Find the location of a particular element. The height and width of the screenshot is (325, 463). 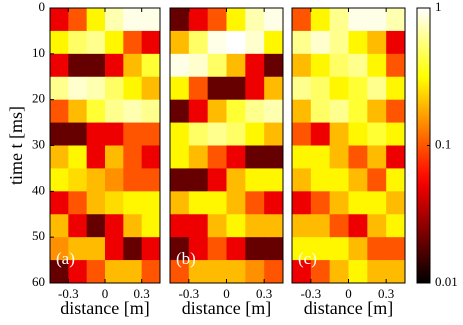

y-axis-label: time t [ms] is located at coordinates (16, 145).